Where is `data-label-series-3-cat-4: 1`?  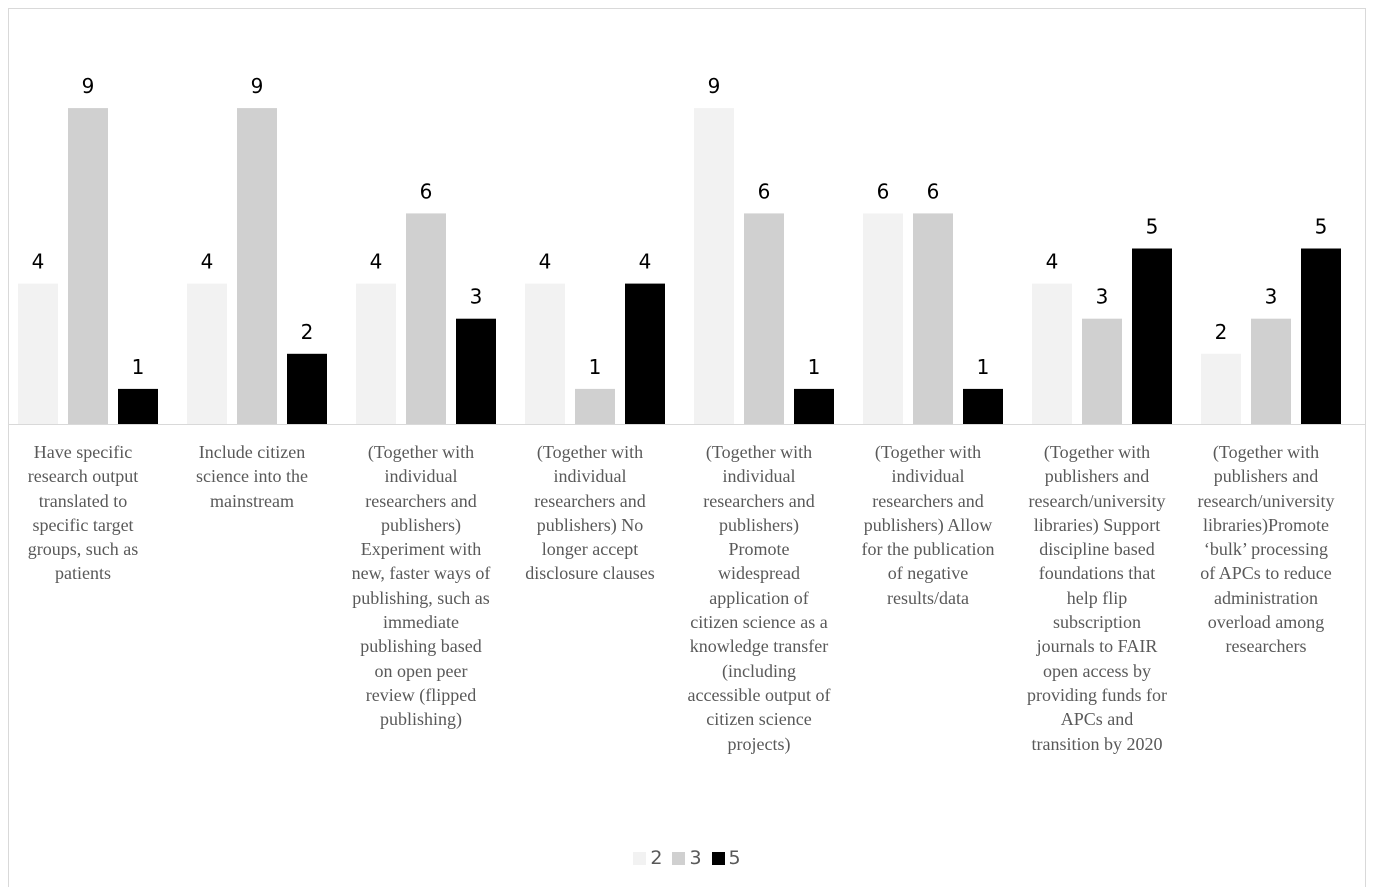 data-label-series-3-cat-4: 1 is located at coordinates (595, 367).